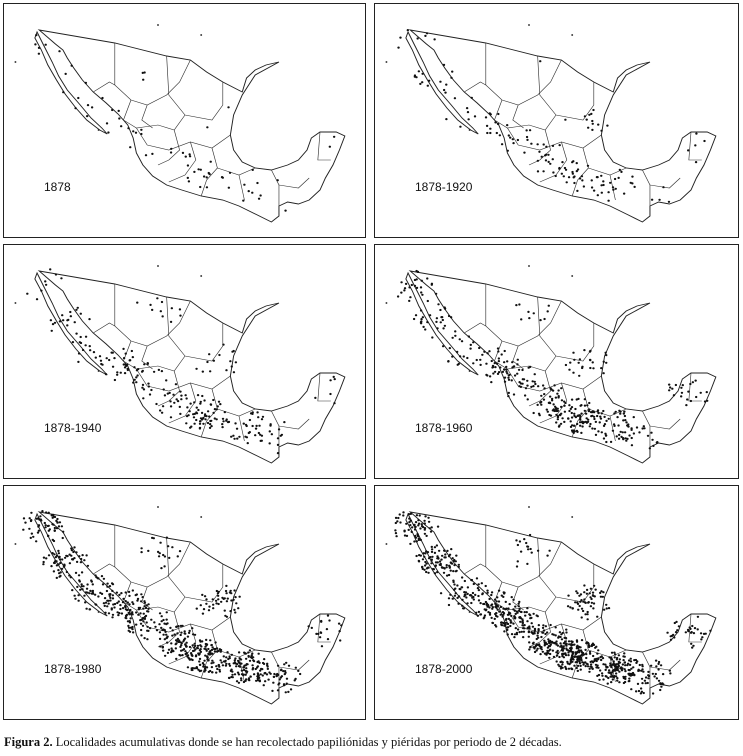 The height and width of the screenshot is (756, 743). I want to click on map-content, so click(551, 364).